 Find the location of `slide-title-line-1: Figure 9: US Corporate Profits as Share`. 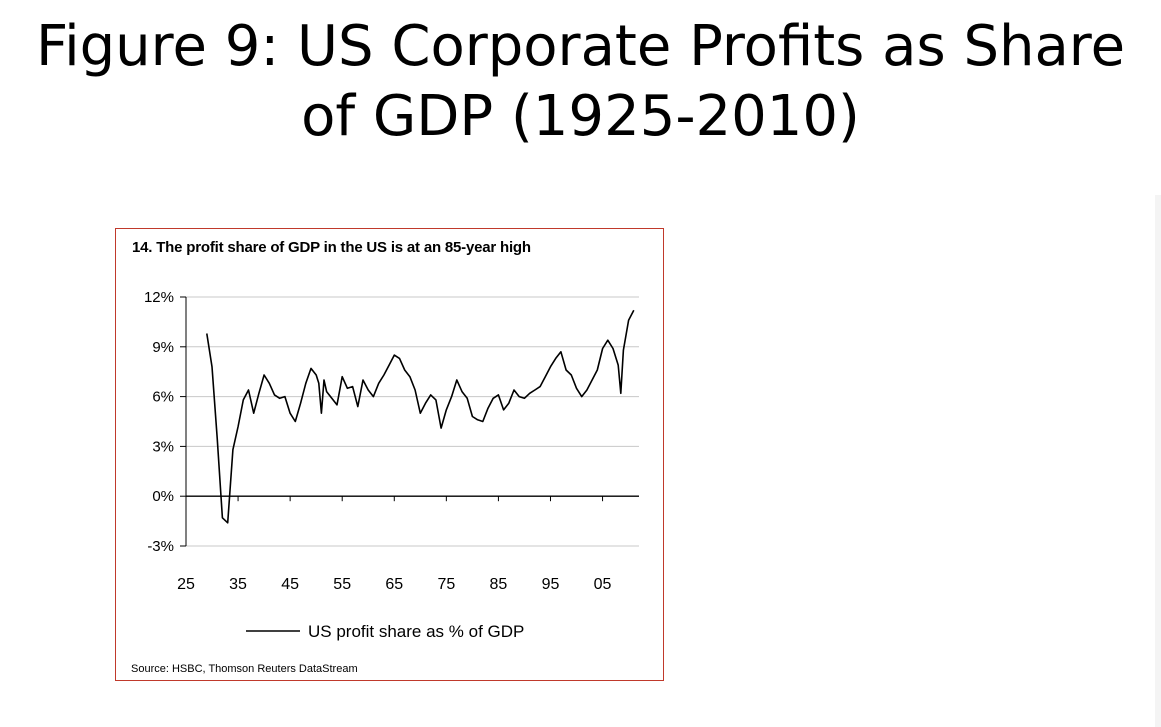

slide-title-line-1: Figure 9: US Corporate Profits as Share is located at coordinates (580, 46).